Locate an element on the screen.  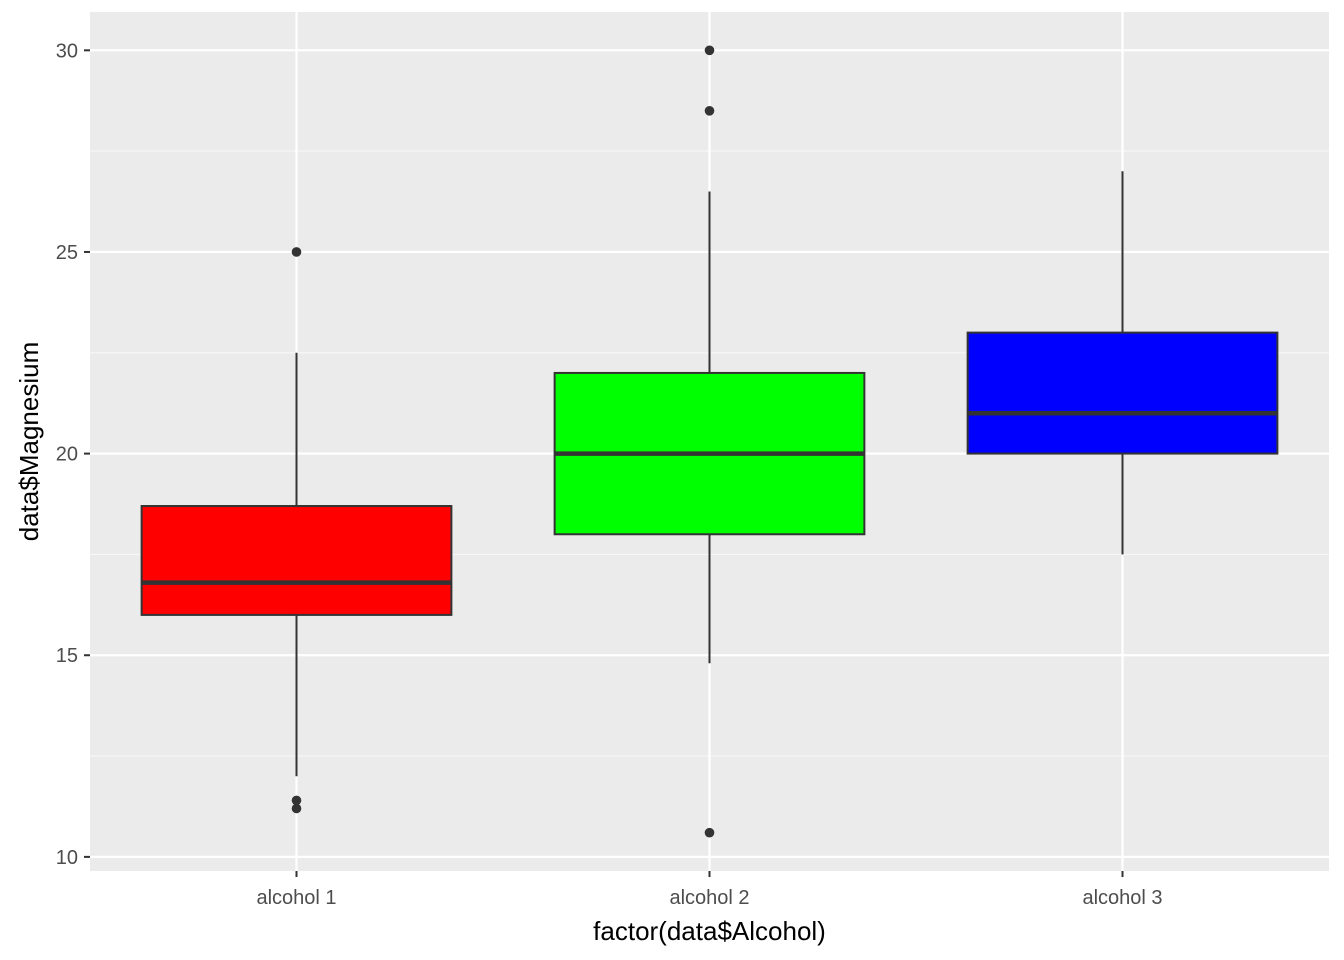
y-tick-label: 20 is located at coordinates (67, 455).